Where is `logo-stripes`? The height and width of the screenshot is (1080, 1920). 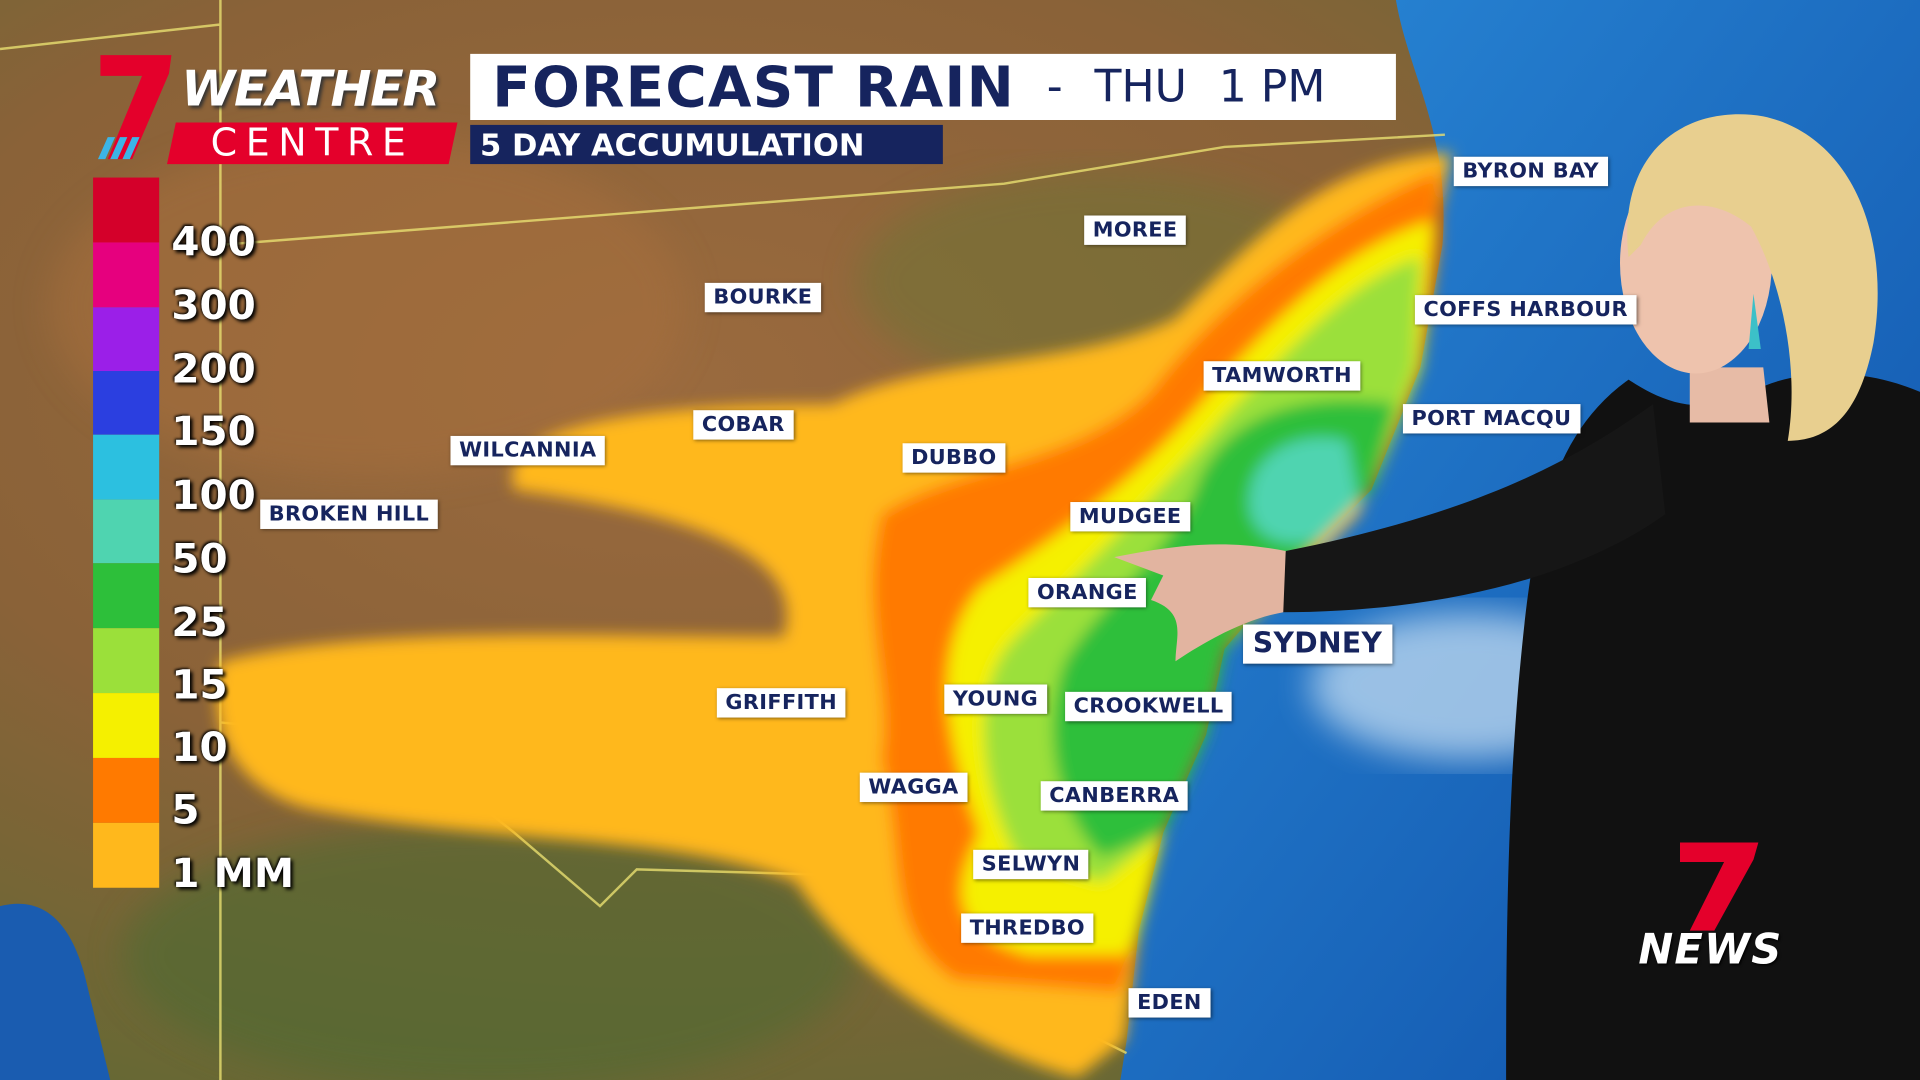
logo-stripes is located at coordinates (118, 148).